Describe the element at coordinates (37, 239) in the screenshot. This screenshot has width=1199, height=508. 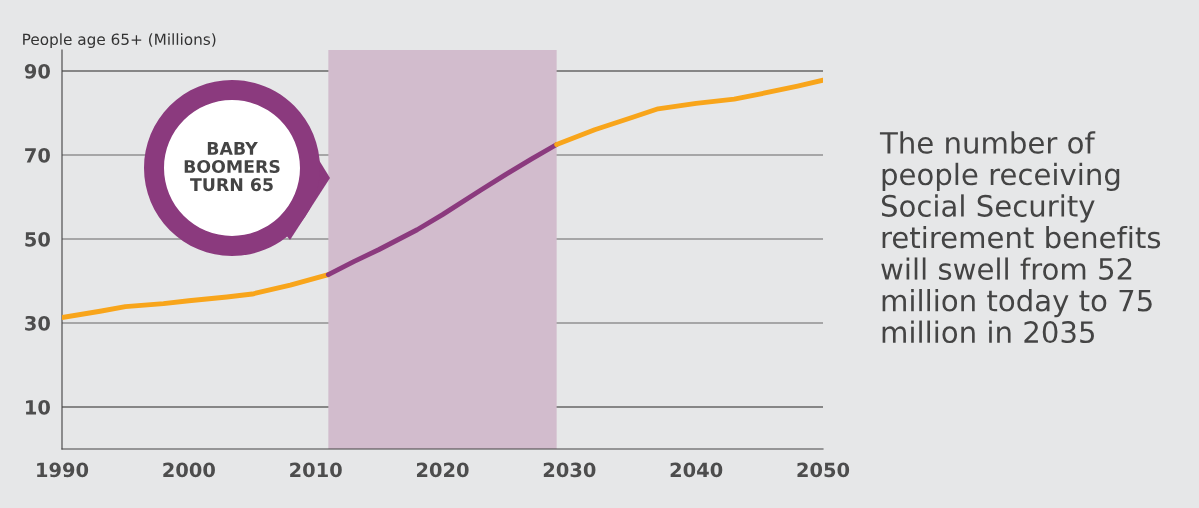
I see `y-tick-label: 50` at that location.